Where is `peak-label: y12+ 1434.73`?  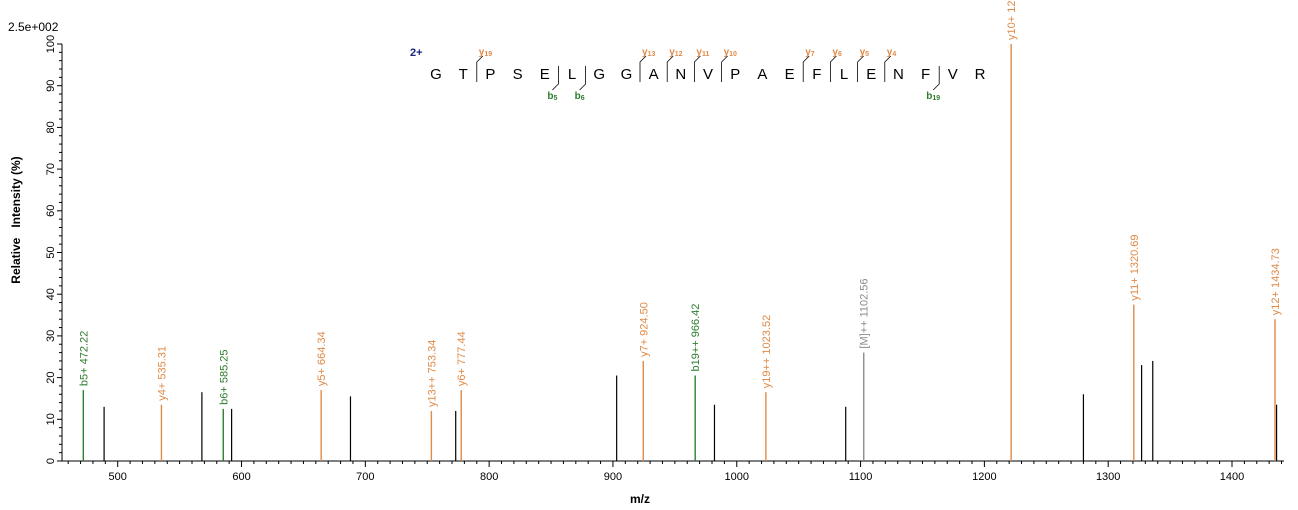 peak-label: y12+ 1434.73 is located at coordinates (1276, 281).